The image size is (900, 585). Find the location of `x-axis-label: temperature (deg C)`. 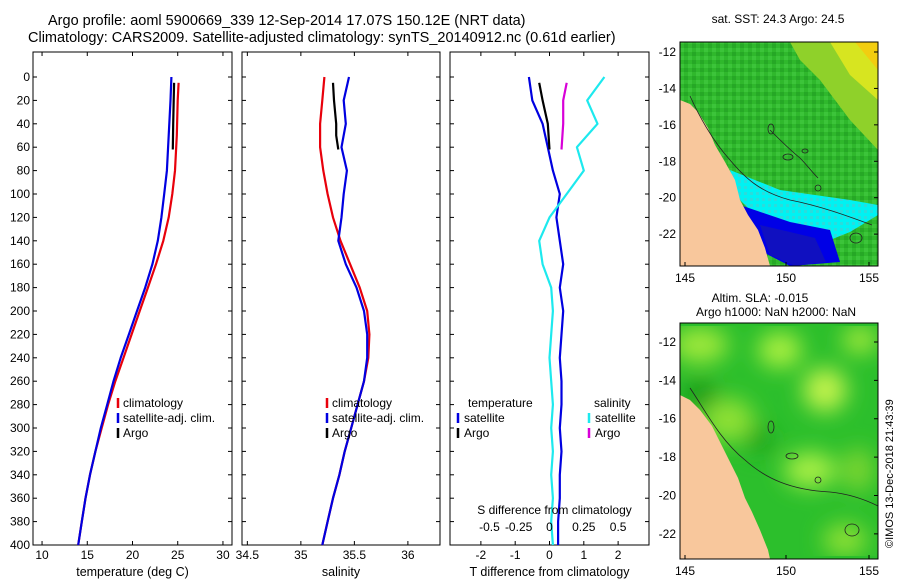

x-axis-label: temperature (deg C) is located at coordinates (132, 572).